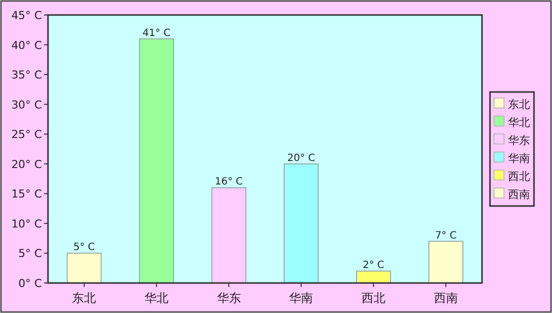 The height and width of the screenshot is (313, 552). Describe the element at coordinates (519, 158) in the screenshot. I see `legend-label: 华南` at that location.